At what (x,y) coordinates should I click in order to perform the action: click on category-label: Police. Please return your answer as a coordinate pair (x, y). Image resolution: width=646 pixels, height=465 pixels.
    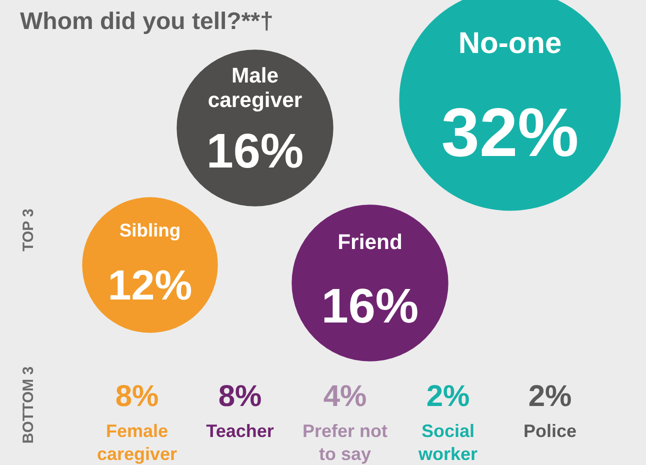
    Looking at the image, I should click on (550, 431).